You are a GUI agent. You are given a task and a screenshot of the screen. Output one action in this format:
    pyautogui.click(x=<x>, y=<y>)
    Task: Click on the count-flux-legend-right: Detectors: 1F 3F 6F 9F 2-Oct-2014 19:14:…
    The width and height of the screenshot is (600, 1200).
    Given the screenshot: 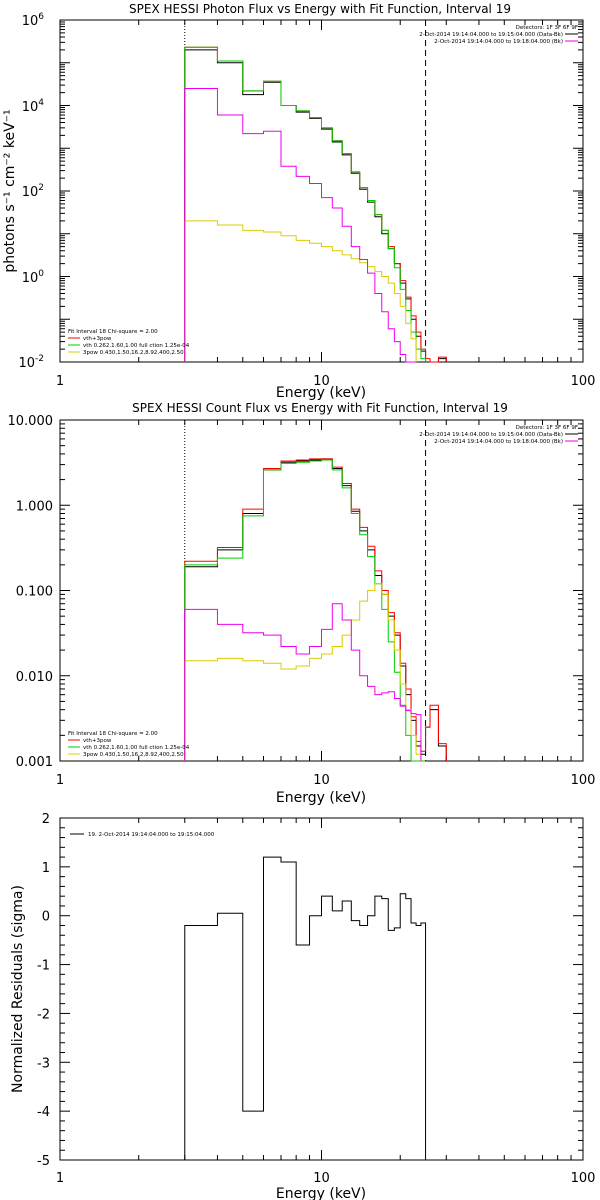 What is the action you would take?
    pyautogui.click(x=498, y=435)
    